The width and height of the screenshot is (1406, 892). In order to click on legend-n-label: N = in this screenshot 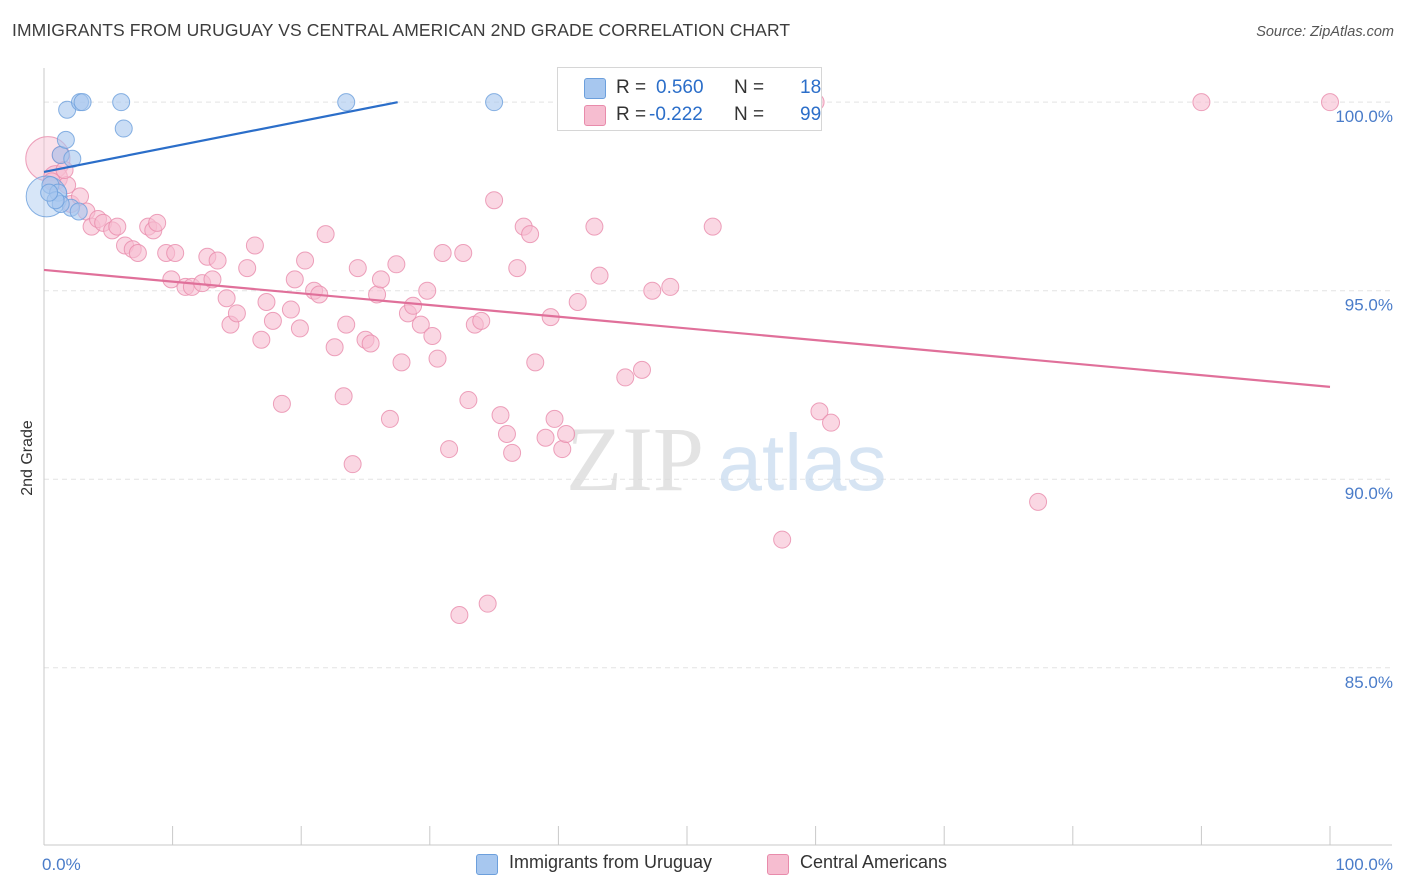, I will do `click(749, 114)`.